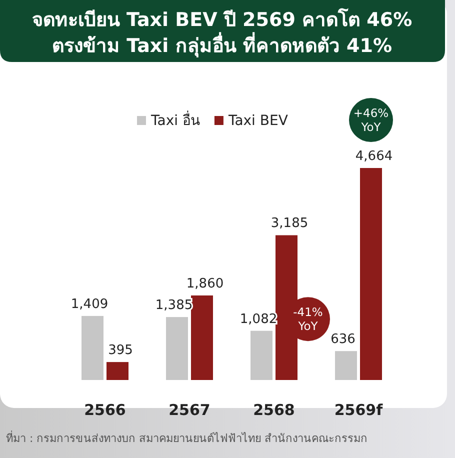  Describe the element at coordinates (189, 410) in the screenshot. I see `x-tick-label: 2567` at that location.